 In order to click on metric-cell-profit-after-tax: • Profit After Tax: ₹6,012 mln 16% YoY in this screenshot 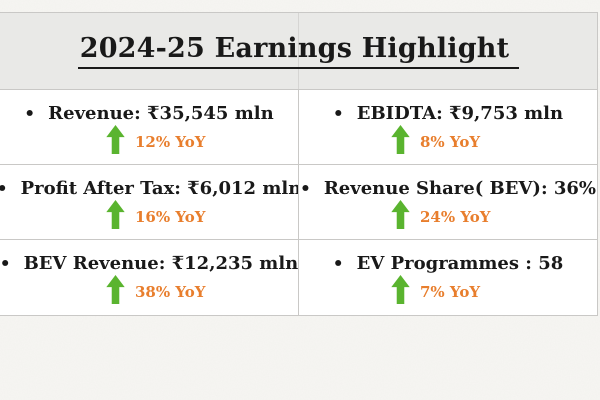, I will do `click(149, 202)`.